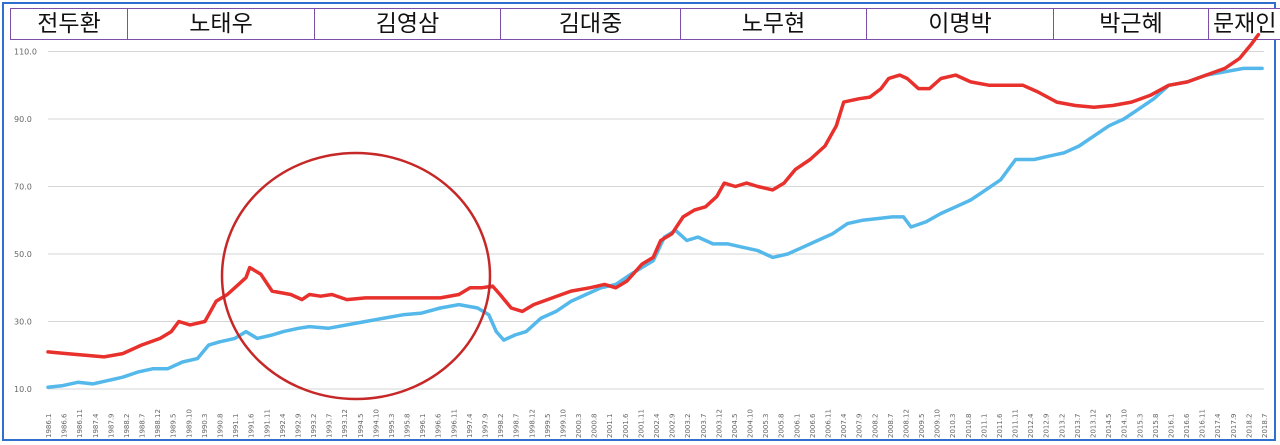 This screenshot has width=1280, height=445. I want to click on x-tick-label: 2002.9, so click(673, 426).